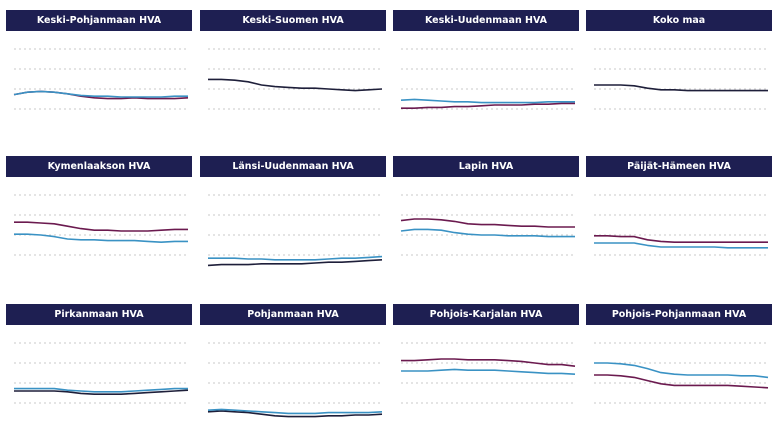 This screenshot has height=444, width=778. I want to click on chart-panel: Länsi-Uudenmaan HVA, so click(293, 226).